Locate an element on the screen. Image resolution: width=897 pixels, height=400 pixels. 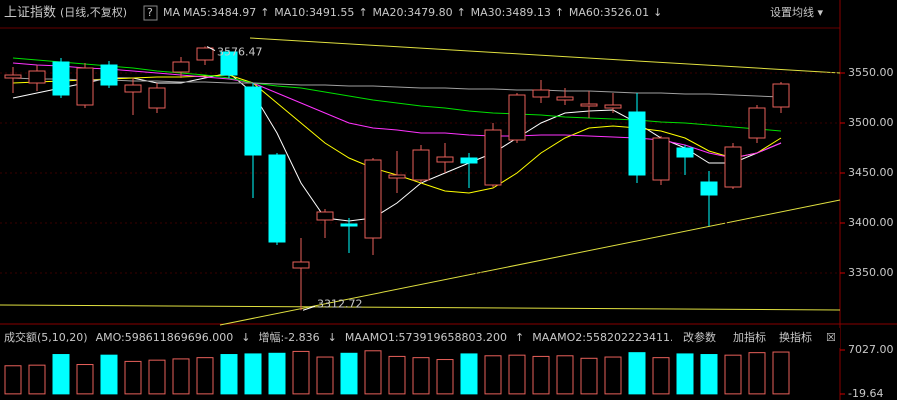
help-box is located at coordinates (150, 13).